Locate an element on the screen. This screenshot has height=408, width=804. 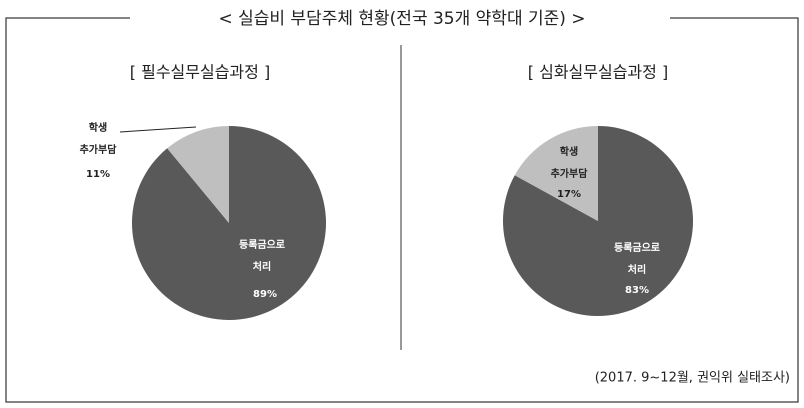
title-bg is located at coordinates (400, 19).